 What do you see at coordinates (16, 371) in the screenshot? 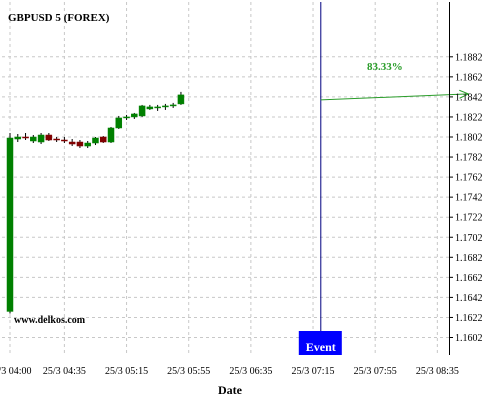
I see `x-tick-label: 25/3 04:00` at bounding box center [16, 371].